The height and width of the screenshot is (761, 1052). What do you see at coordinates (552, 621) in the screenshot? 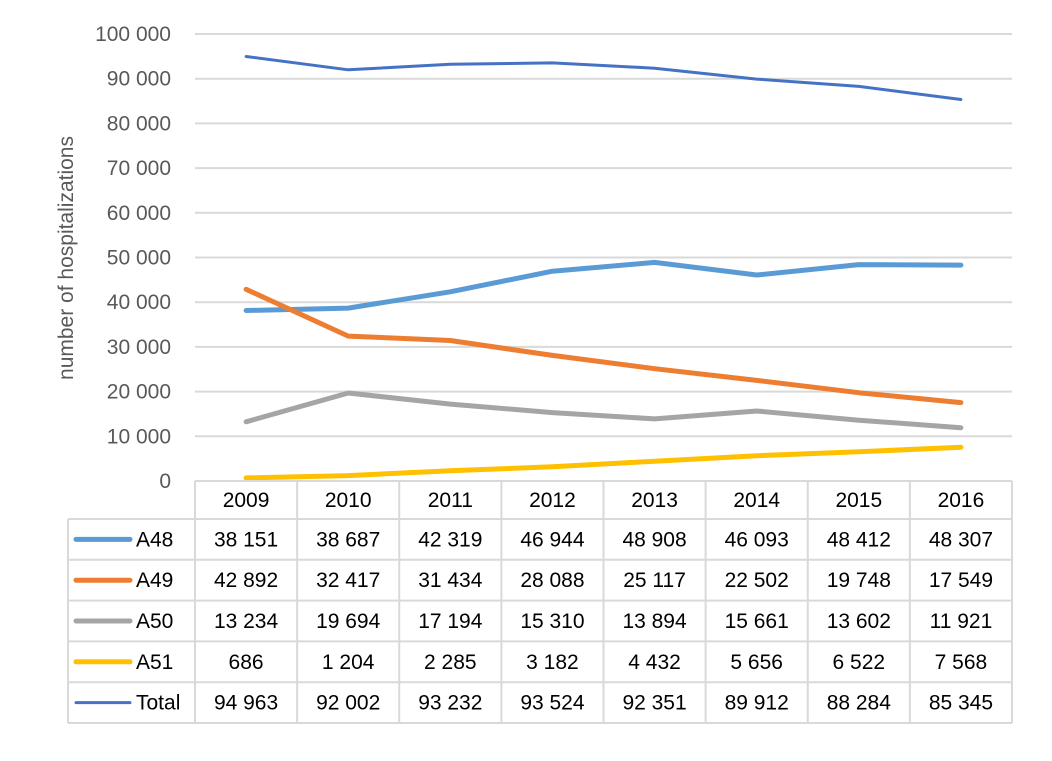
I see `data-table-value: 15 310` at bounding box center [552, 621].